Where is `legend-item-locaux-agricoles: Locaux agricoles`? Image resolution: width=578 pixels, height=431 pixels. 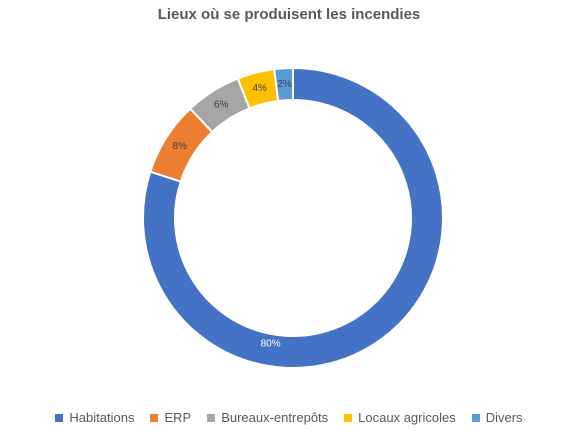 legend-item-locaux-agricoles: Locaux agricoles is located at coordinates (400, 417).